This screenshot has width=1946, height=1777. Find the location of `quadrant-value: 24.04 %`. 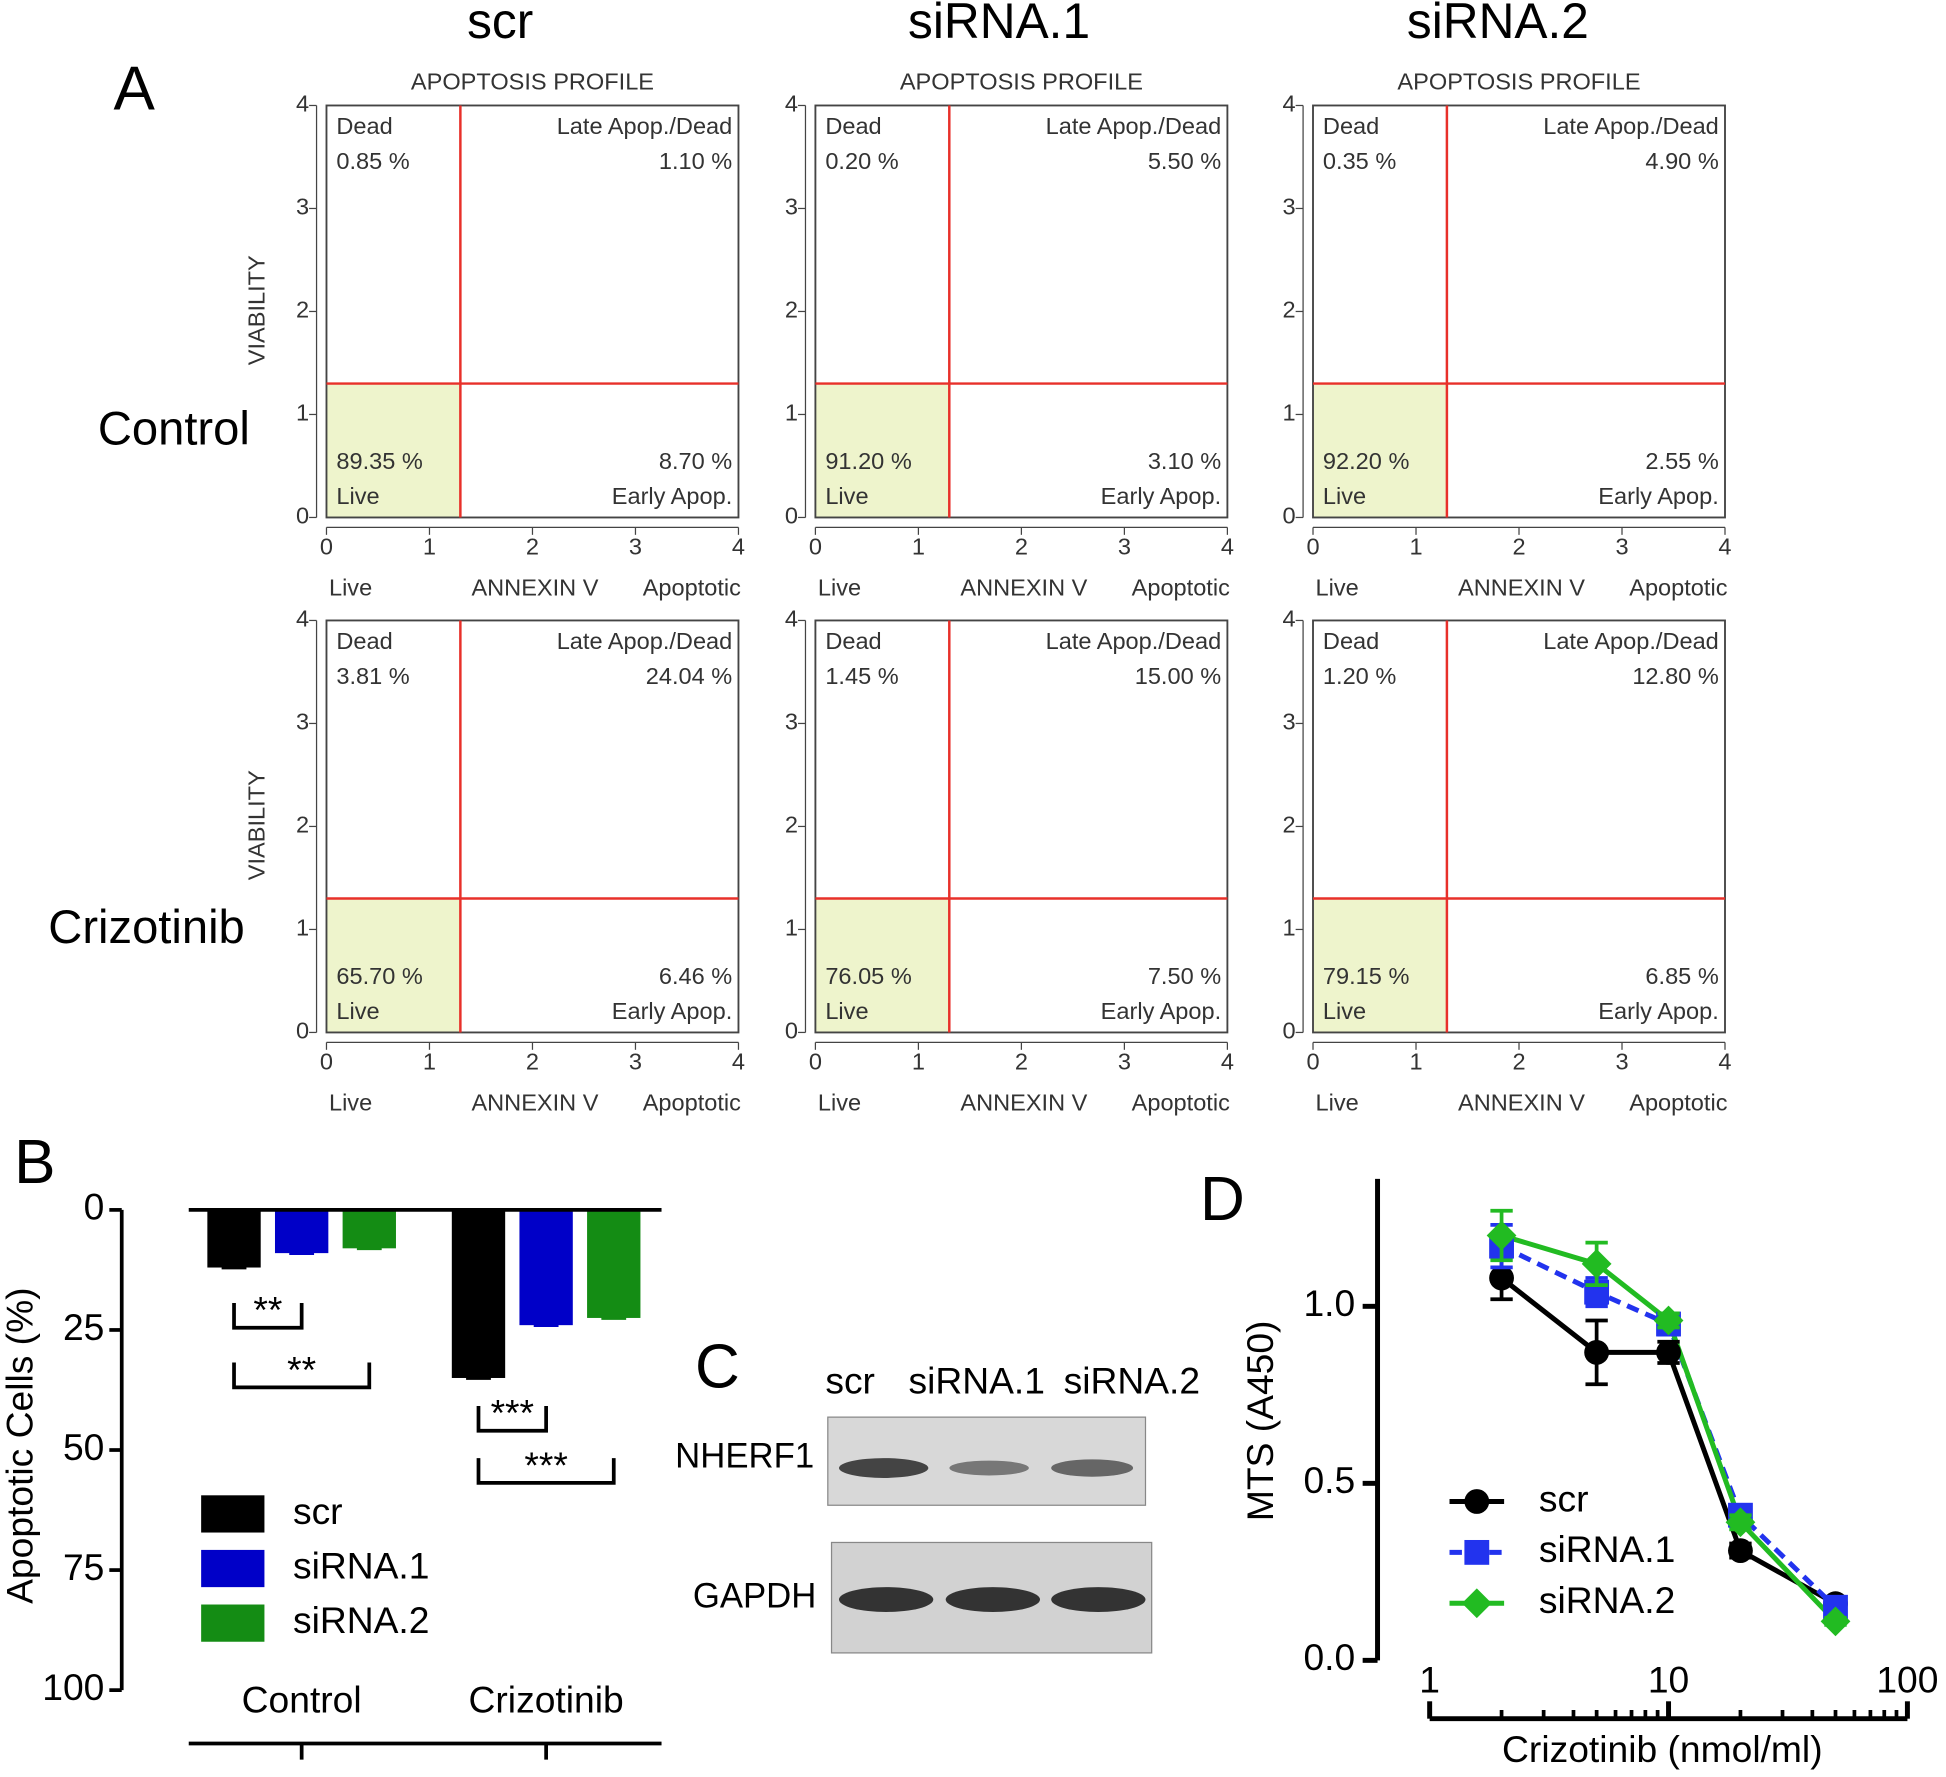

quadrant-value: 24.04 % is located at coordinates (689, 676).